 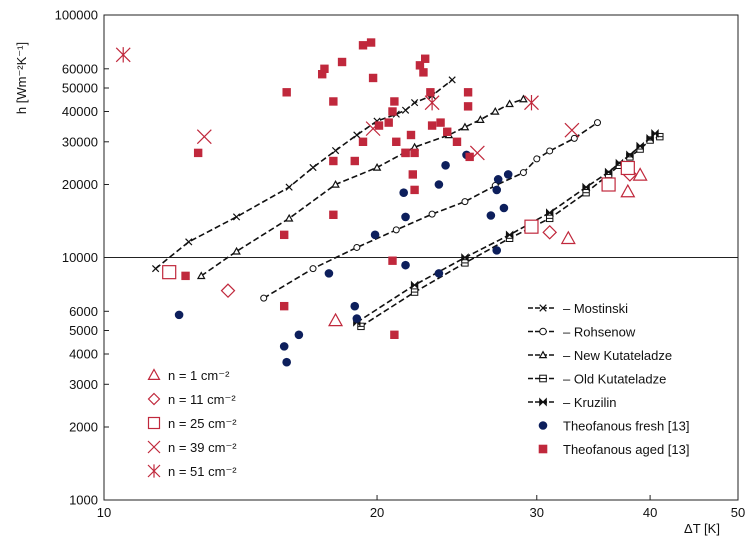 I want to click on y-tick-label: 1000, so click(x=83, y=500).